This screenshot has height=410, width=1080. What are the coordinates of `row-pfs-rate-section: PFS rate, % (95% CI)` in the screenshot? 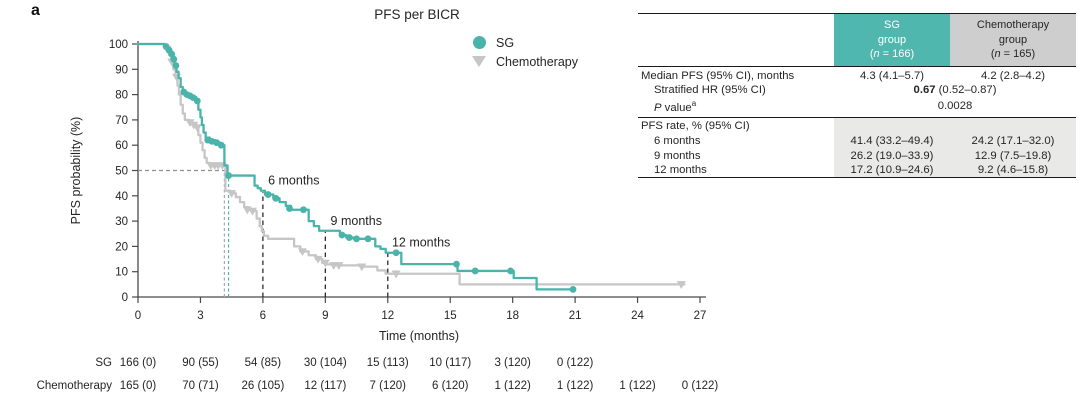 It's located at (857, 126).